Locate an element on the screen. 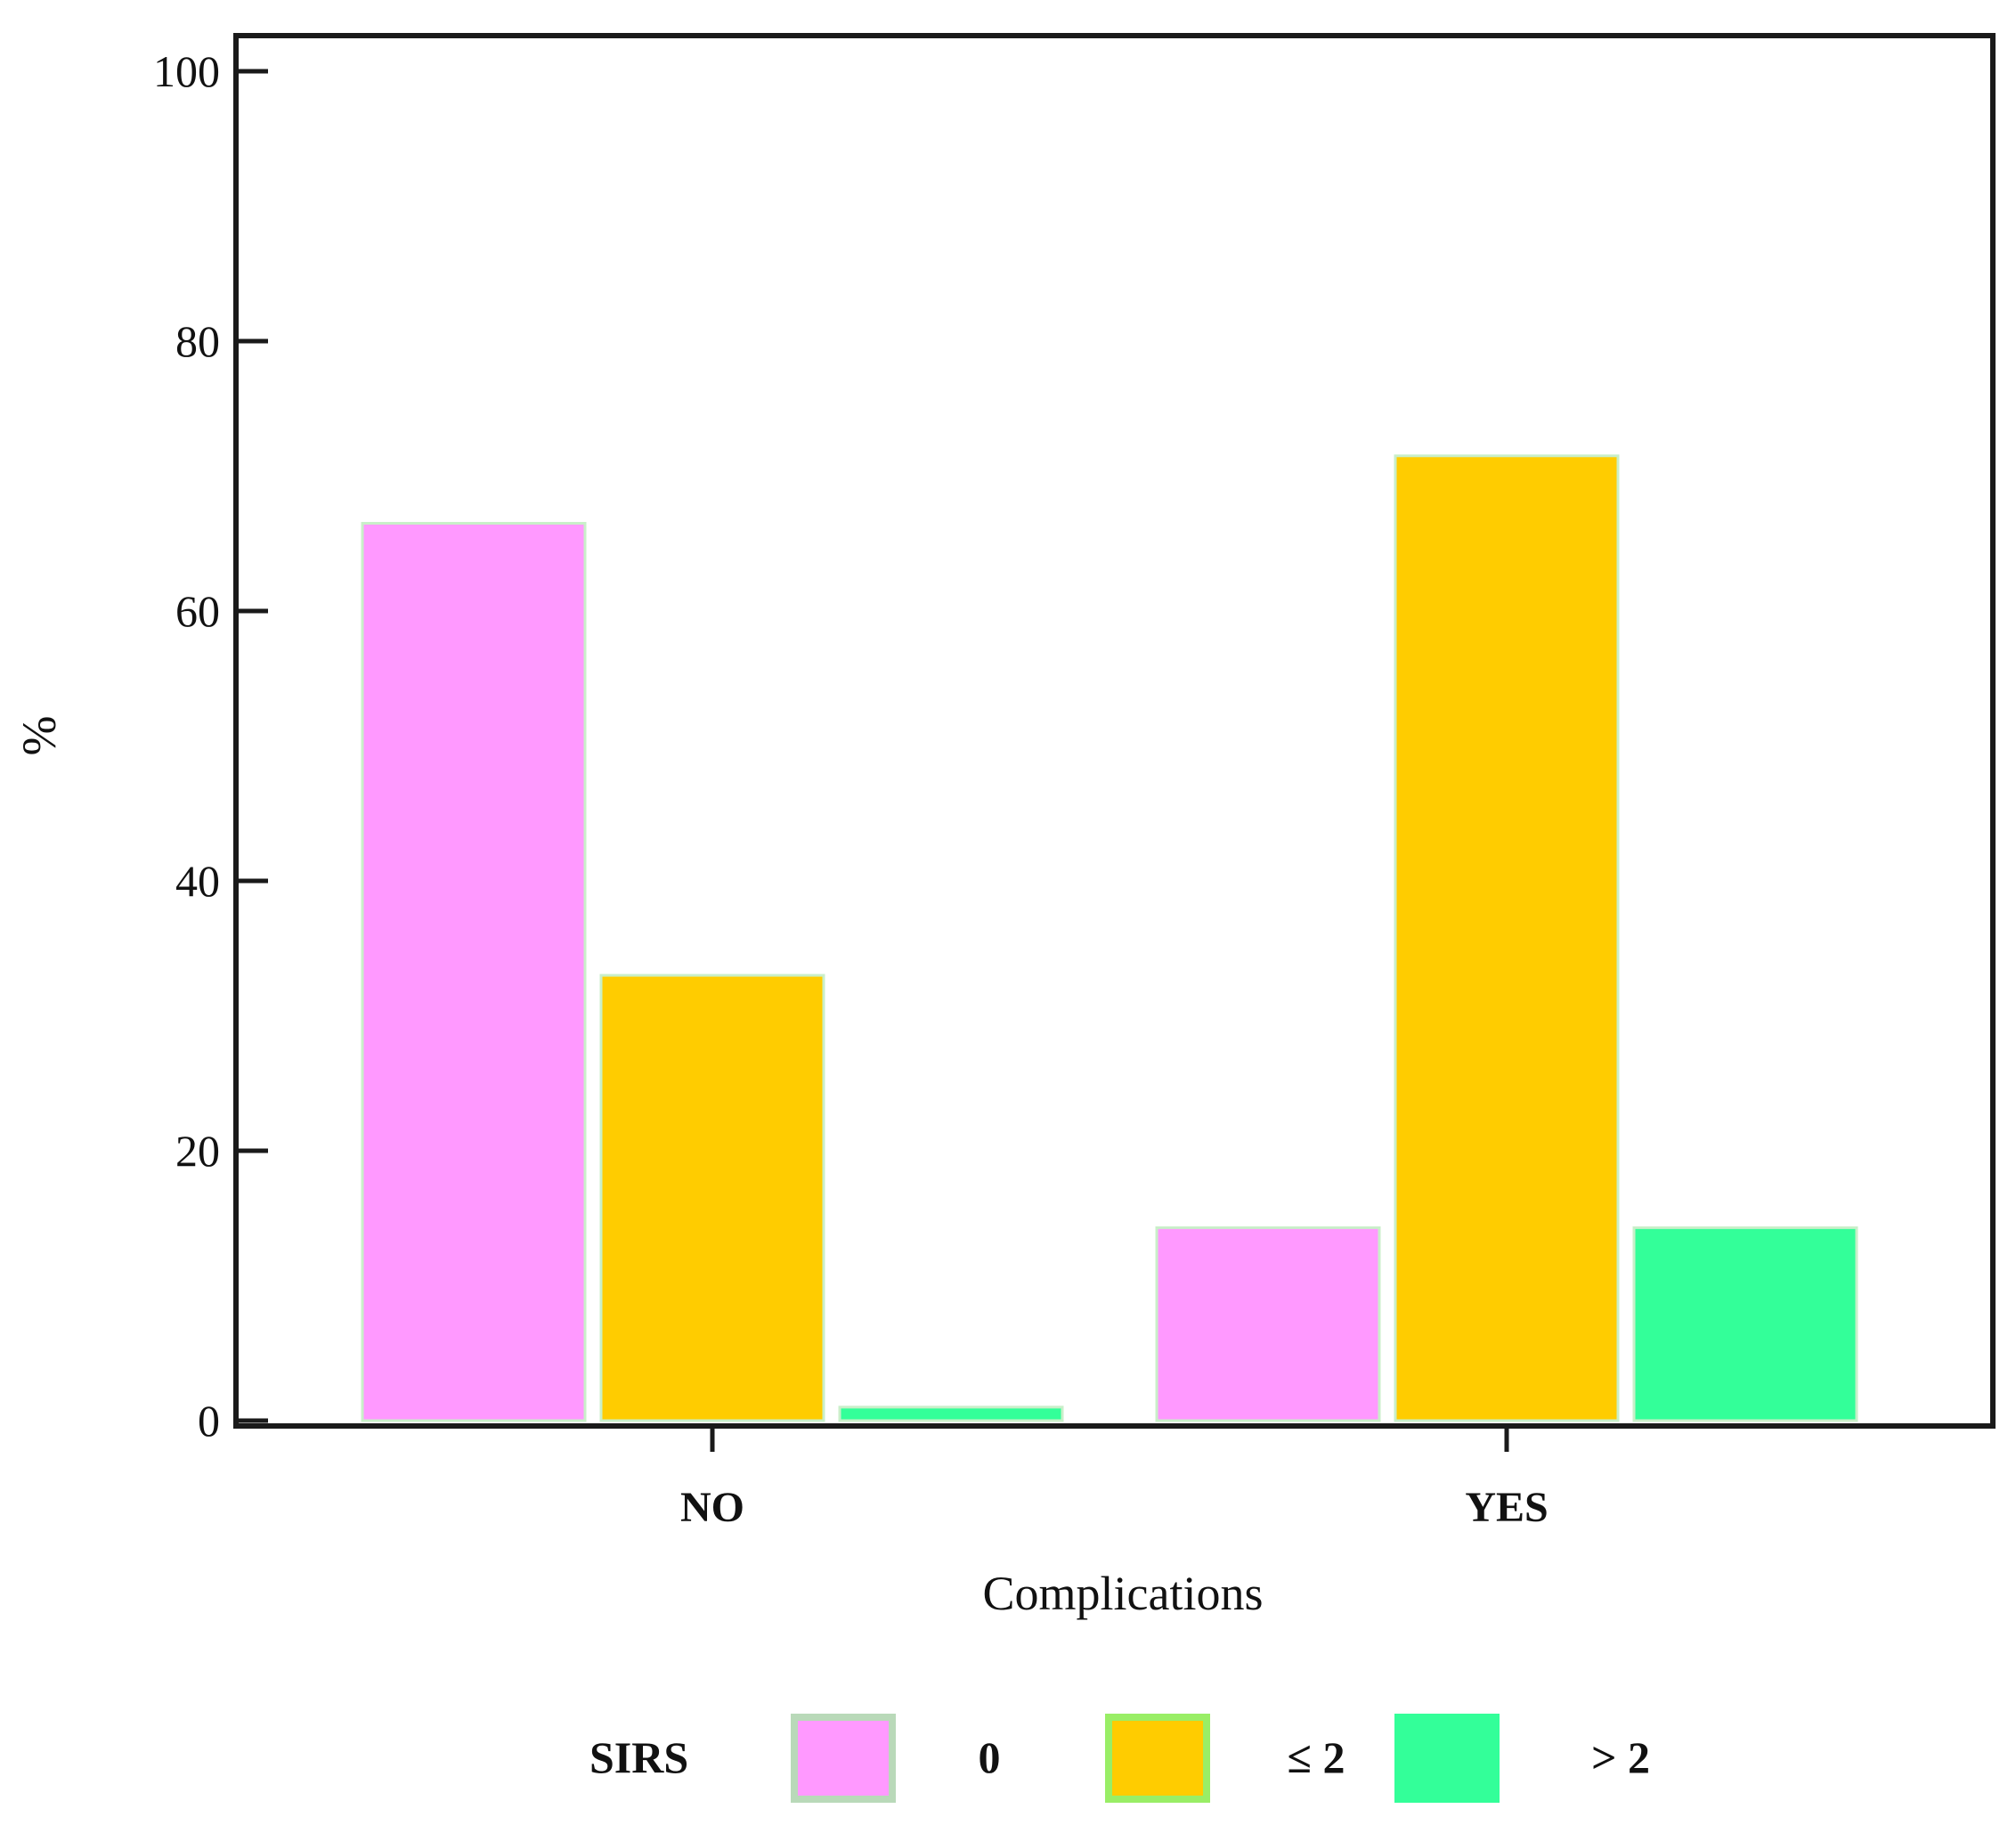  x-axis-title: Complications is located at coordinates (1123, 1593).